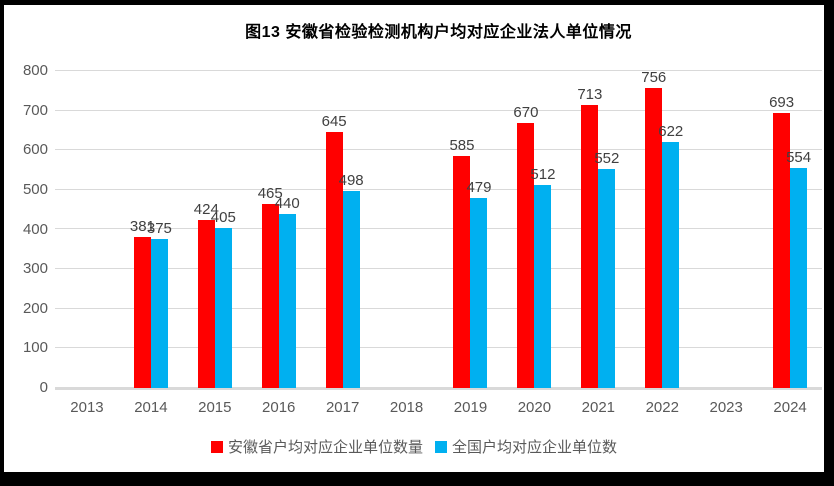 The width and height of the screenshot is (834, 486). What do you see at coordinates (206, 209) in the screenshot?
I see `bar-value-label: 424` at bounding box center [206, 209].